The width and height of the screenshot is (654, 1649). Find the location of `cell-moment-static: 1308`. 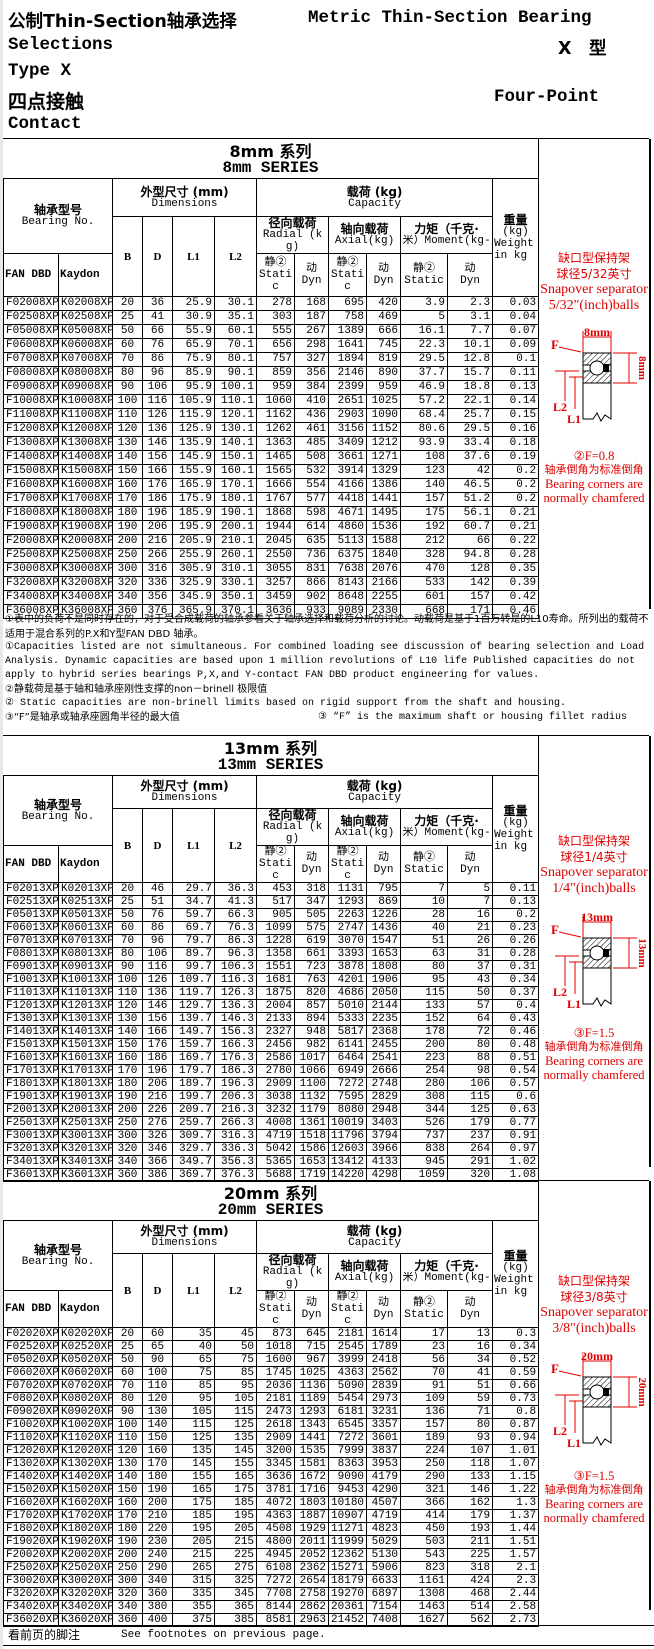

cell-moment-static: 1308 is located at coordinates (424, 1594).